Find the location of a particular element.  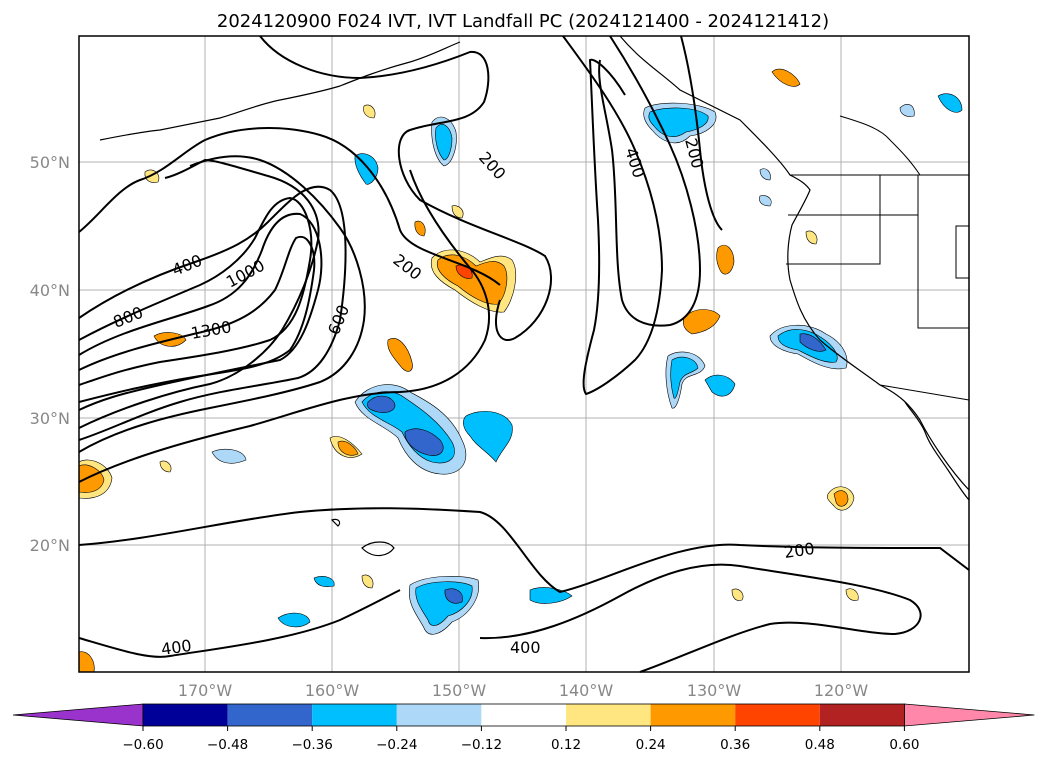

colorbar-tick-label: −0.60 is located at coordinates (142, 745).